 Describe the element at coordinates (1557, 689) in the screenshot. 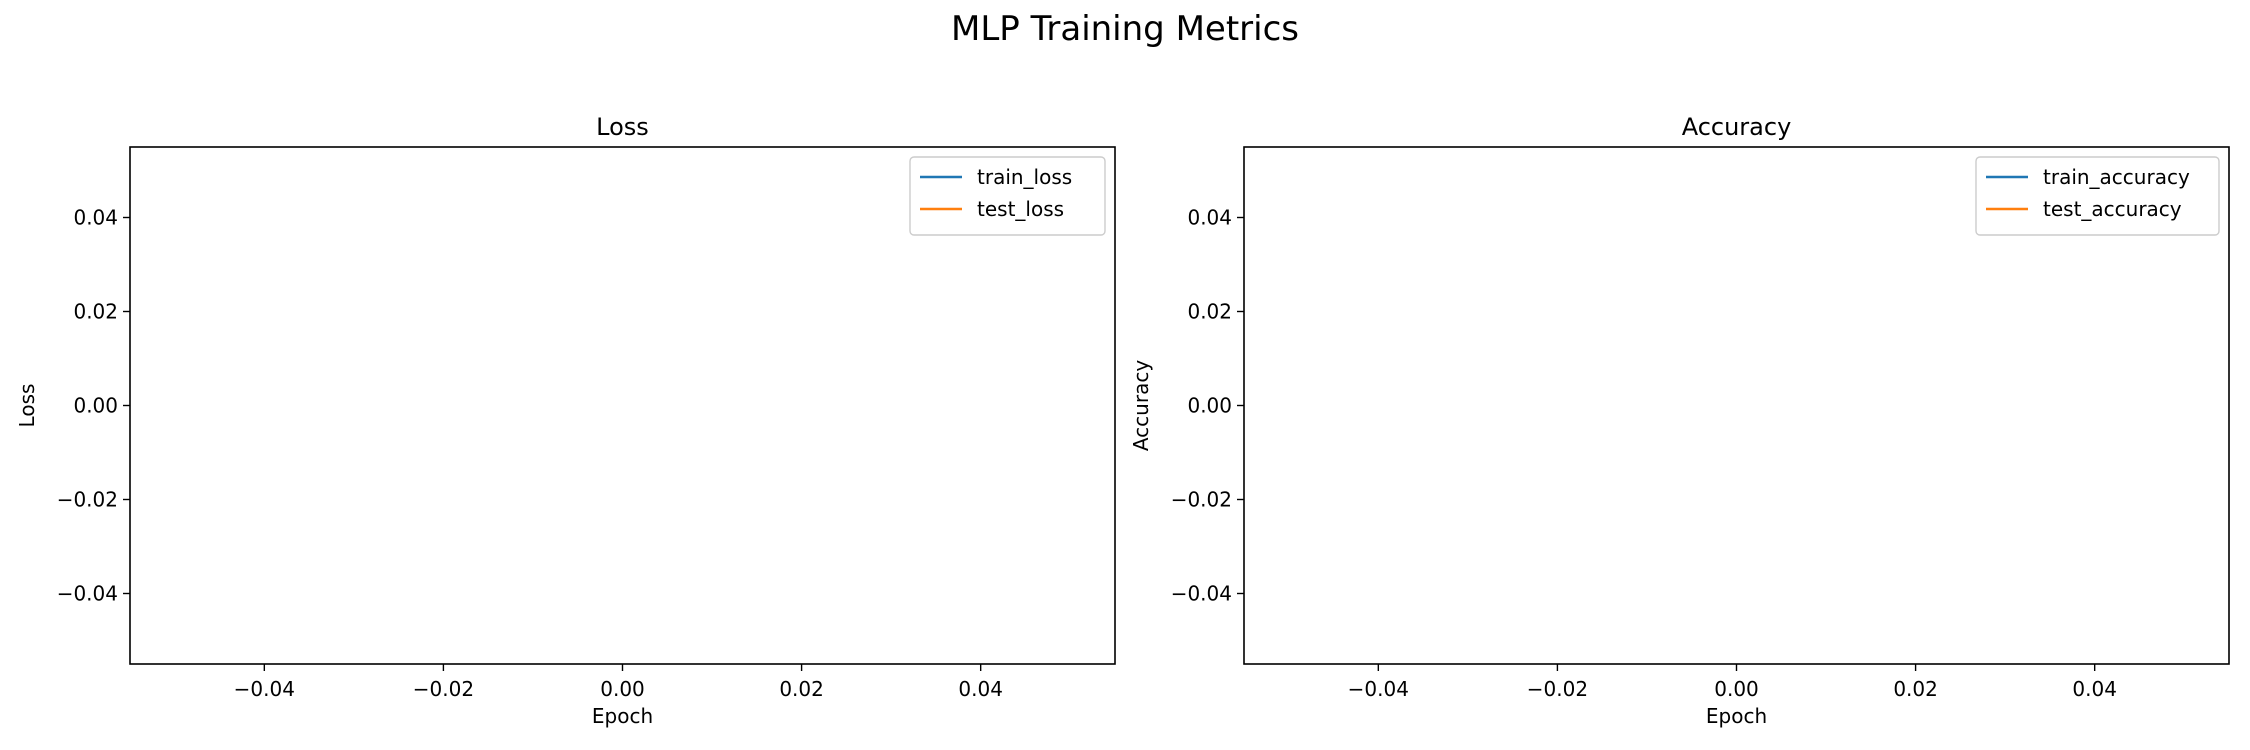

I see `accuracy-x-tick-label: −0.02` at that location.